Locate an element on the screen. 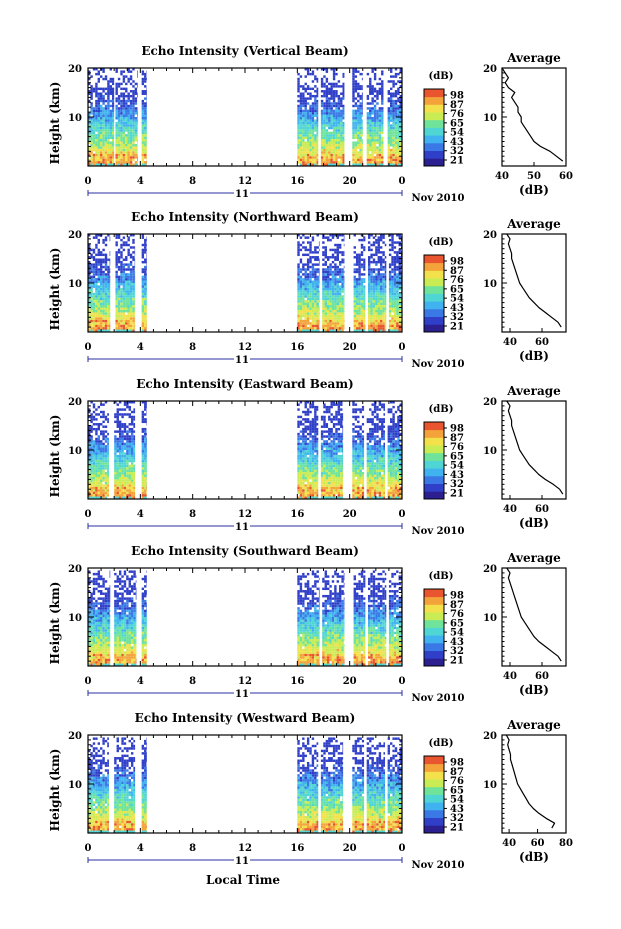 This screenshot has height=929, width=621. heatmap-cells is located at coordinates (245, 450).